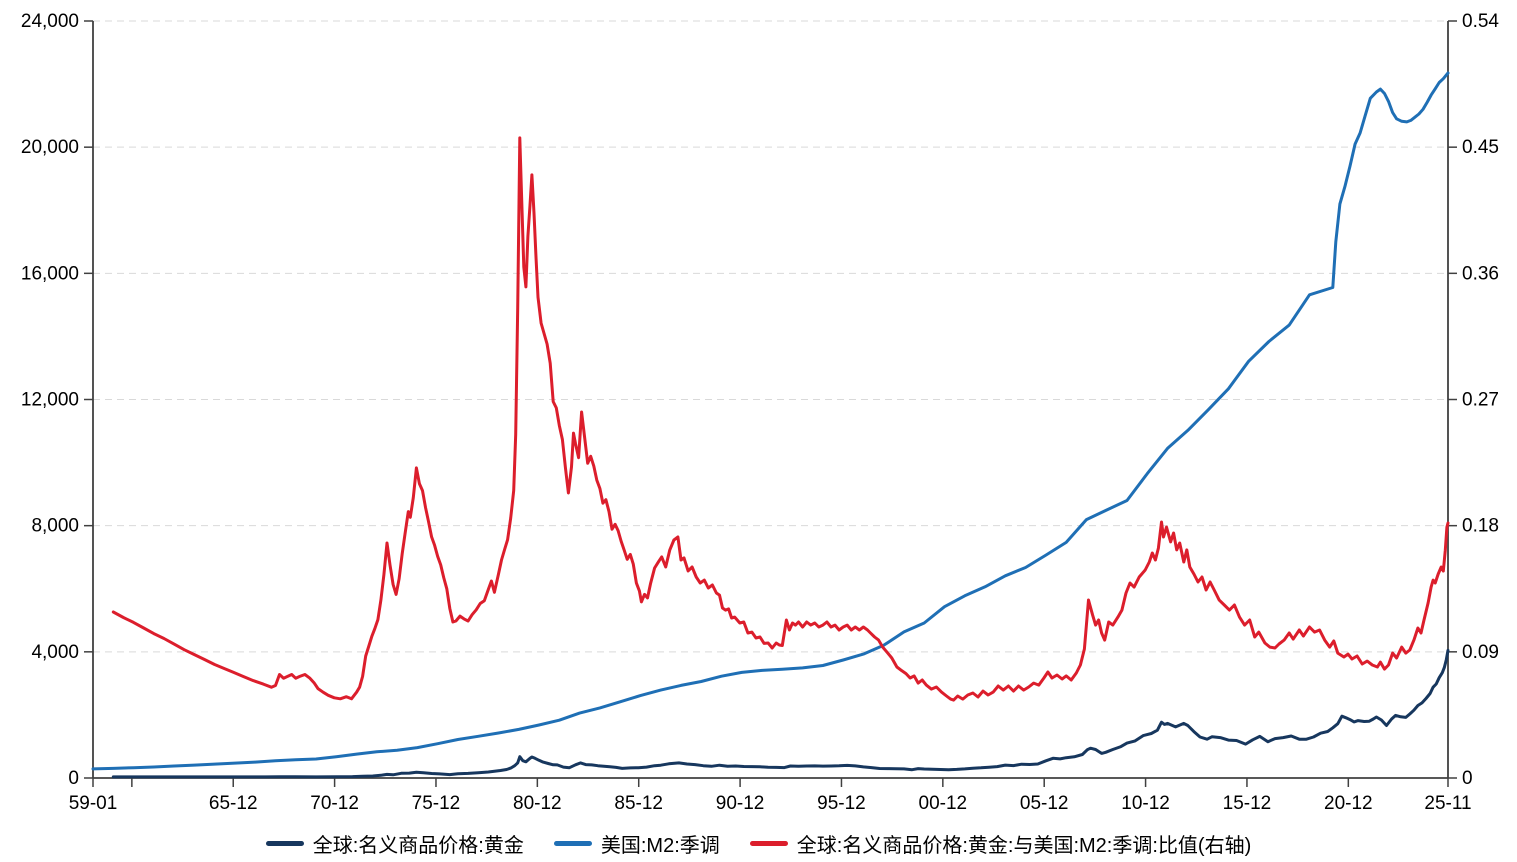 Image resolution: width=1517 pixels, height=862 pixels. Describe the element at coordinates (55, 652) in the screenshot. I see `left-axis-tick-label: 4,000` at that location.